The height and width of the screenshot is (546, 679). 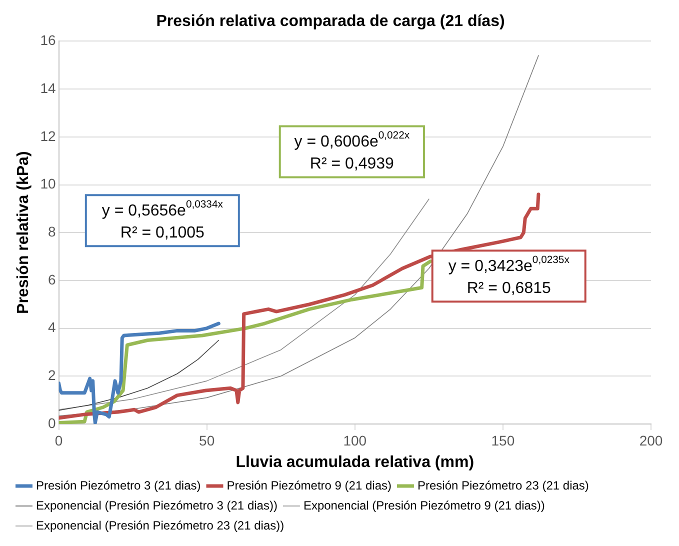 What do you see at coordinates (355, 440) in the screenshot?
I see `x-tick-label: 100` at bounding box center [355, 440].